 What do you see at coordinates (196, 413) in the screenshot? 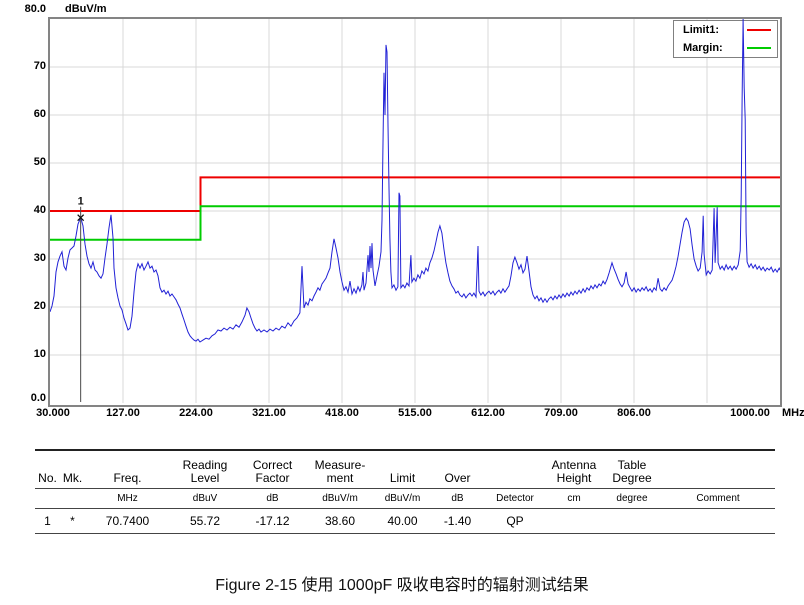
I see `x-axis-tick-label: 224.00` at bounding box center [196, 413].